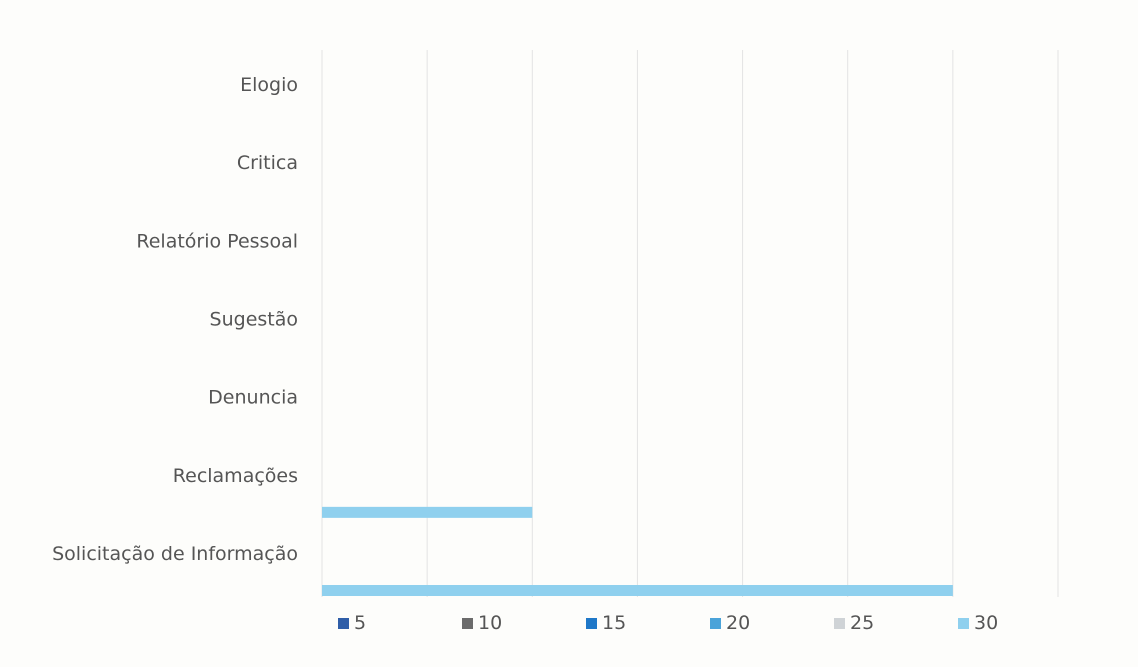 The width and height of the screenshot is (1138, 667). Describe the element at coordinates (269, 85) in the screenshot. I see `category-label: Elogio` at that location.